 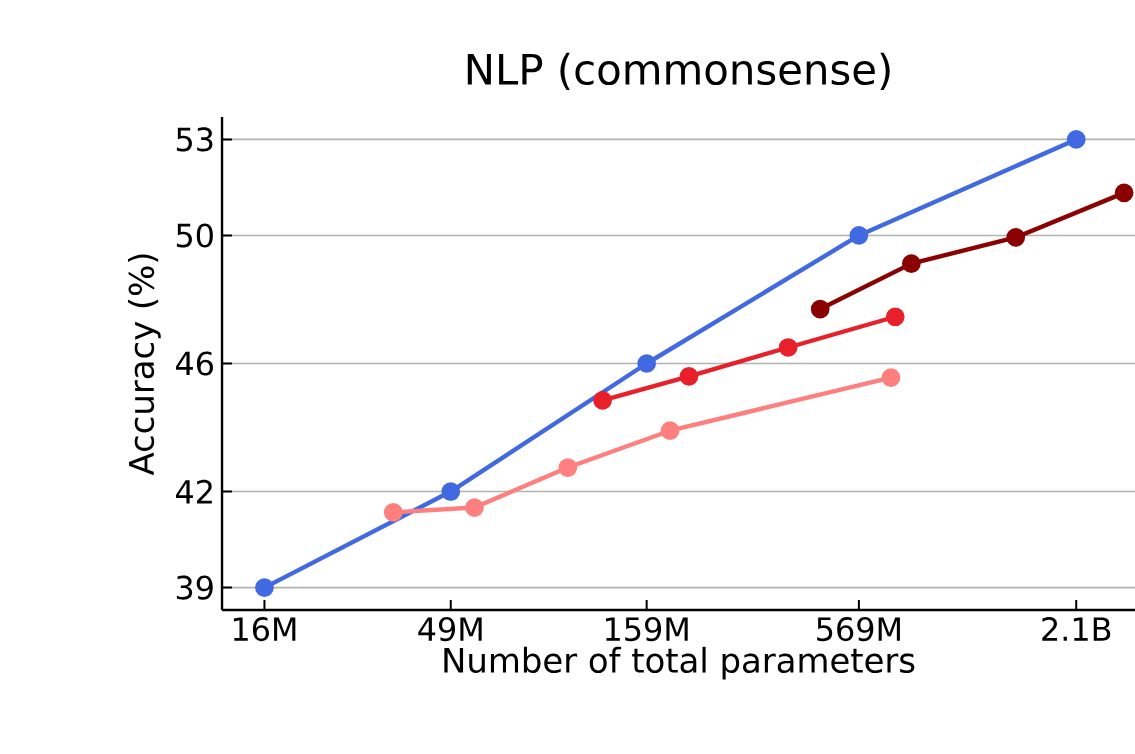 I want to click on x-tick-label: 159M, so click(x=646, y=629).